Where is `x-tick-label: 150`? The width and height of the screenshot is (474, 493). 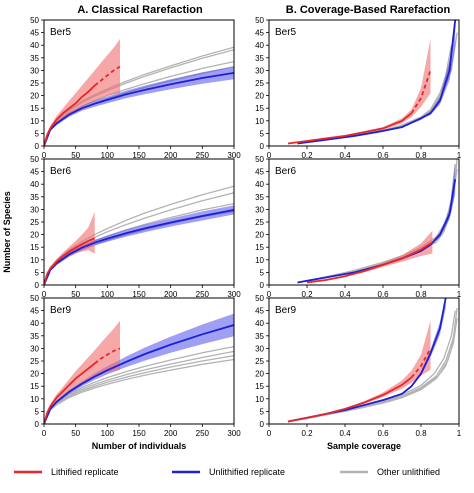
x-tick-label: 150 is located at coordinates (139, 294).